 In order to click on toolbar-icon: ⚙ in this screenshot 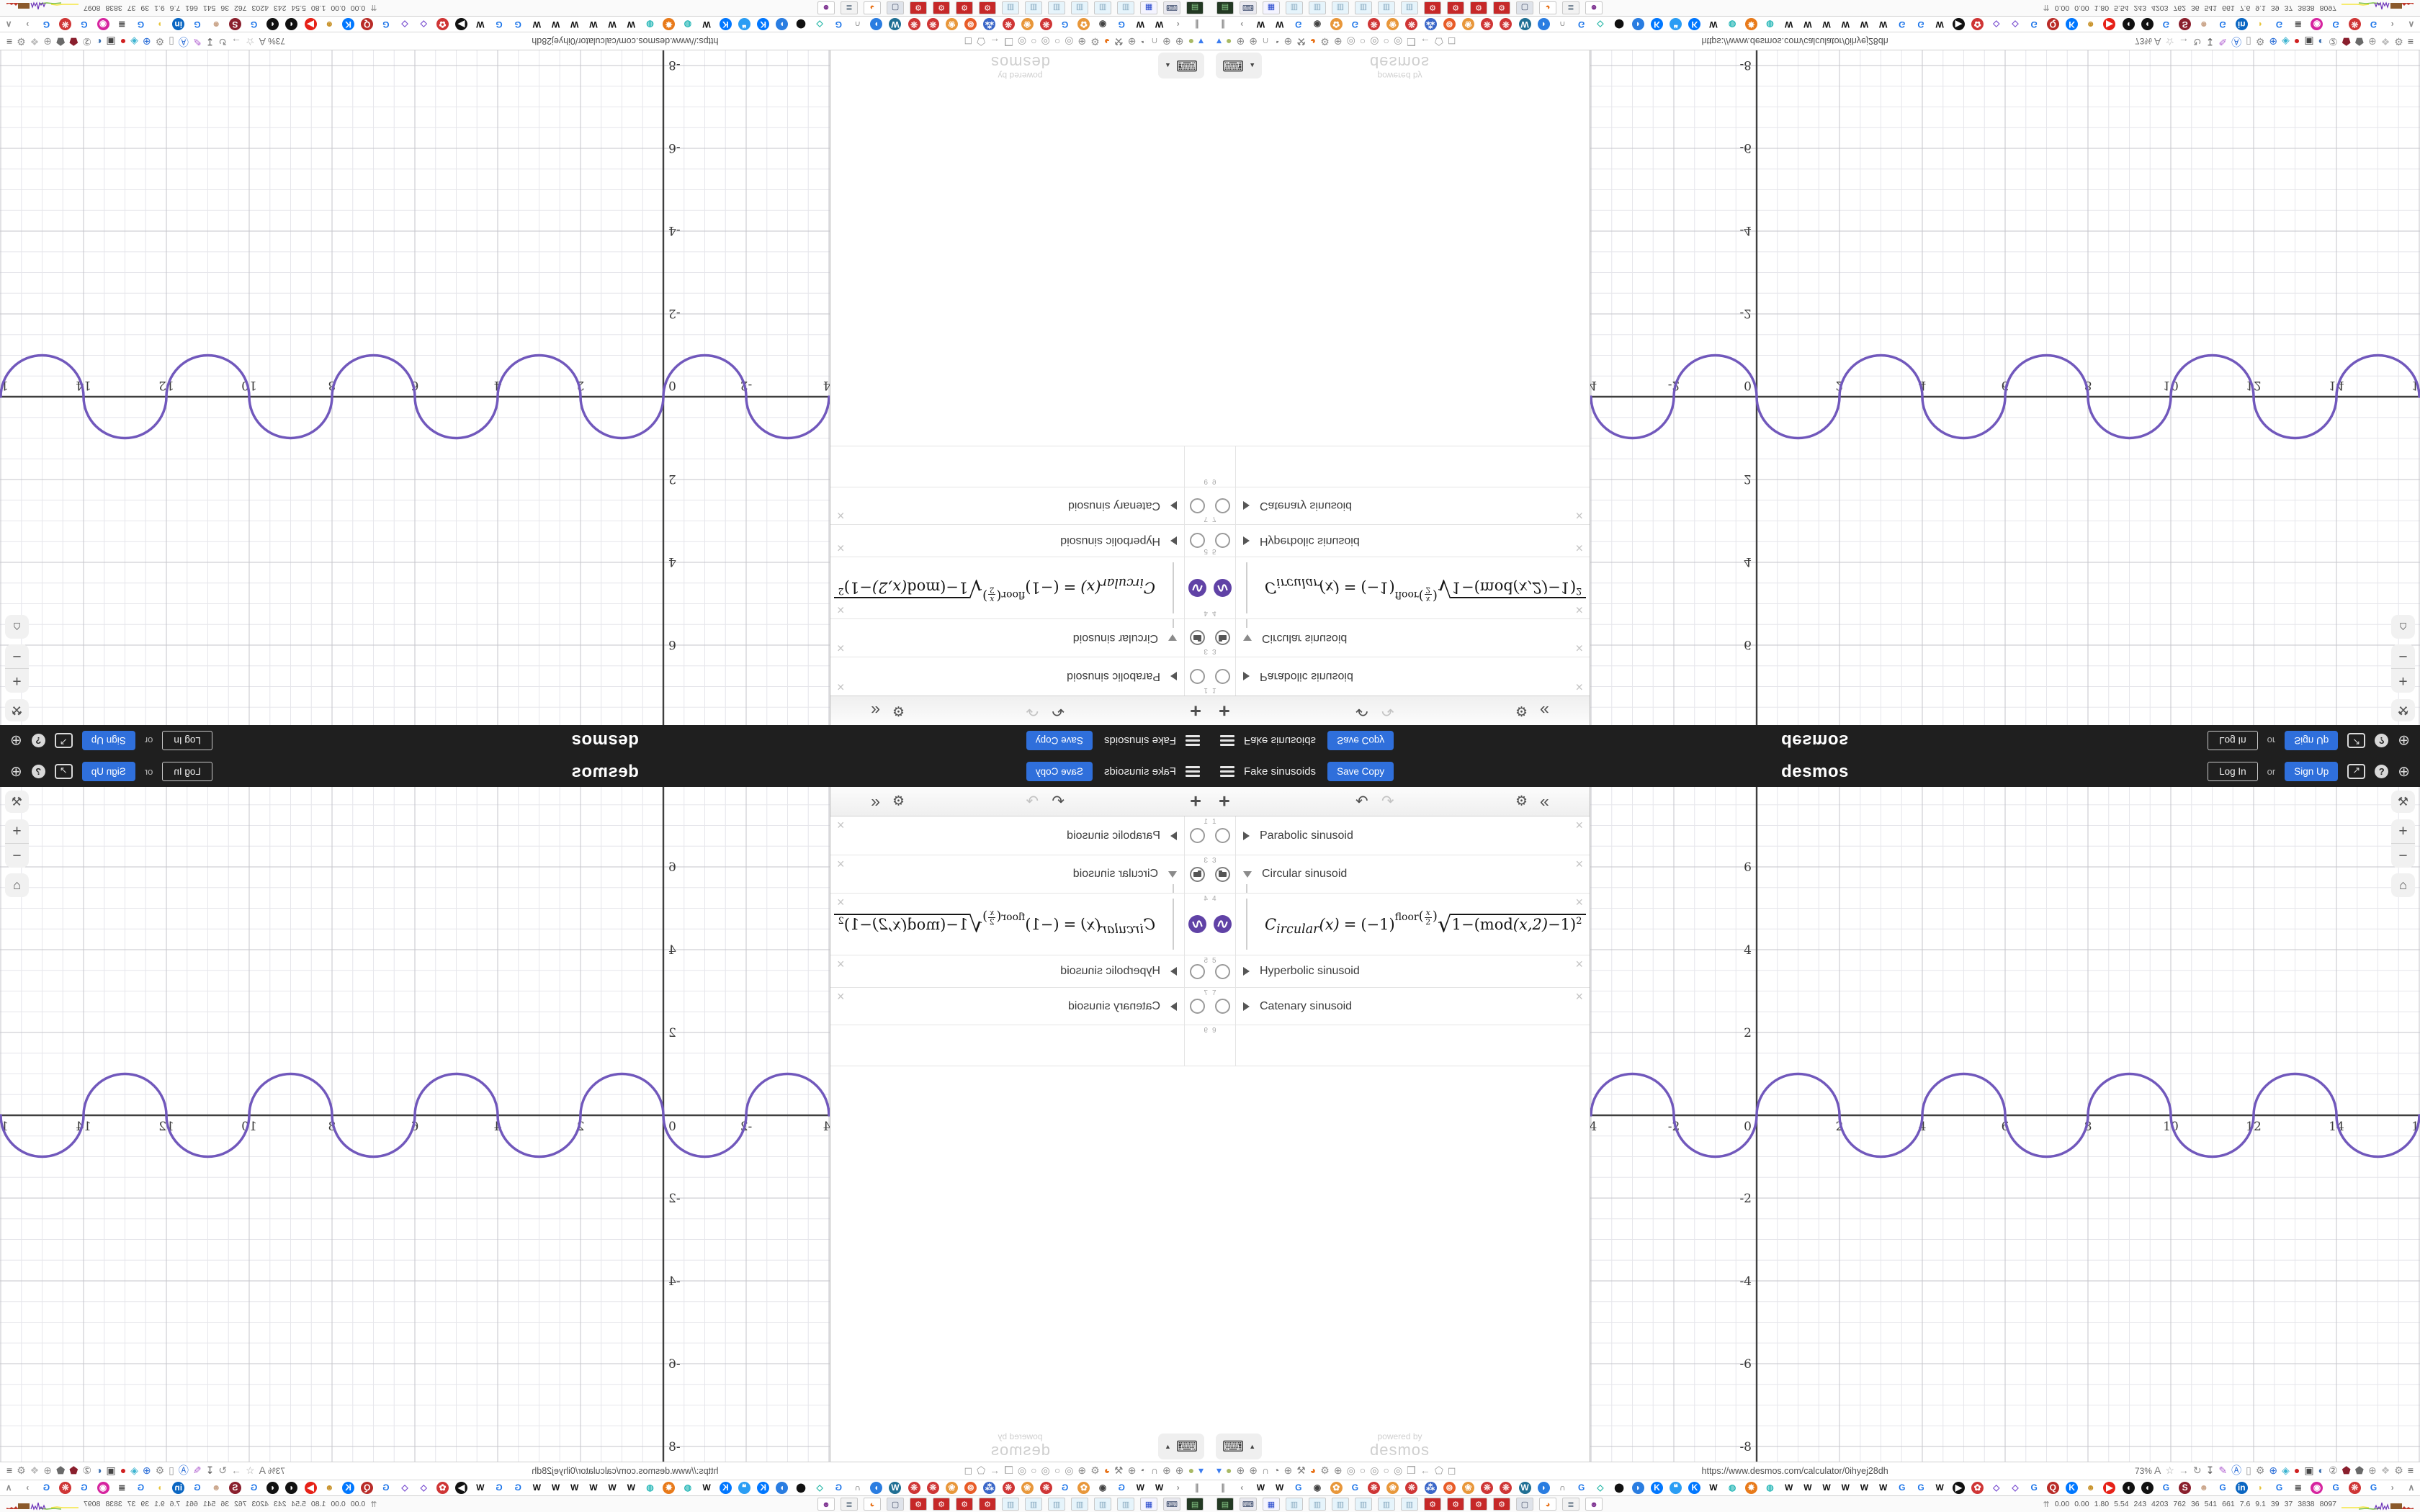, I will do `click(21, 42)`.